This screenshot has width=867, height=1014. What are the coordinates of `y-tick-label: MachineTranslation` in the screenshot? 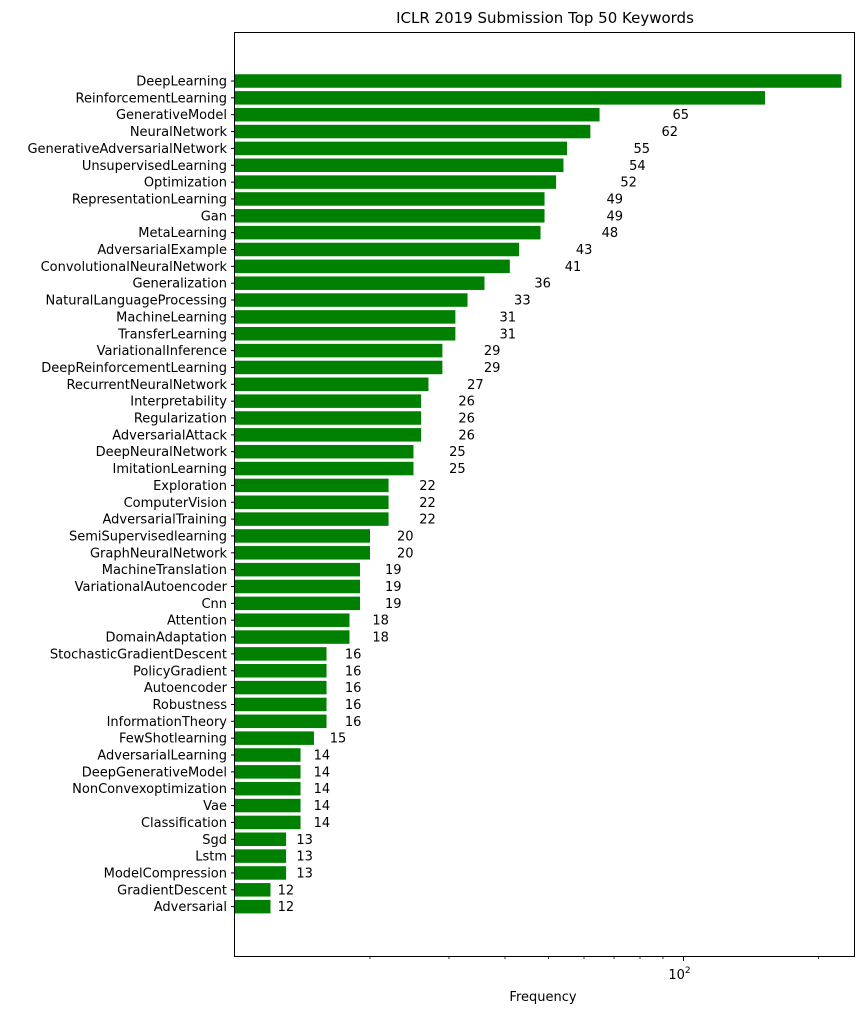 It's located at (164, 570).